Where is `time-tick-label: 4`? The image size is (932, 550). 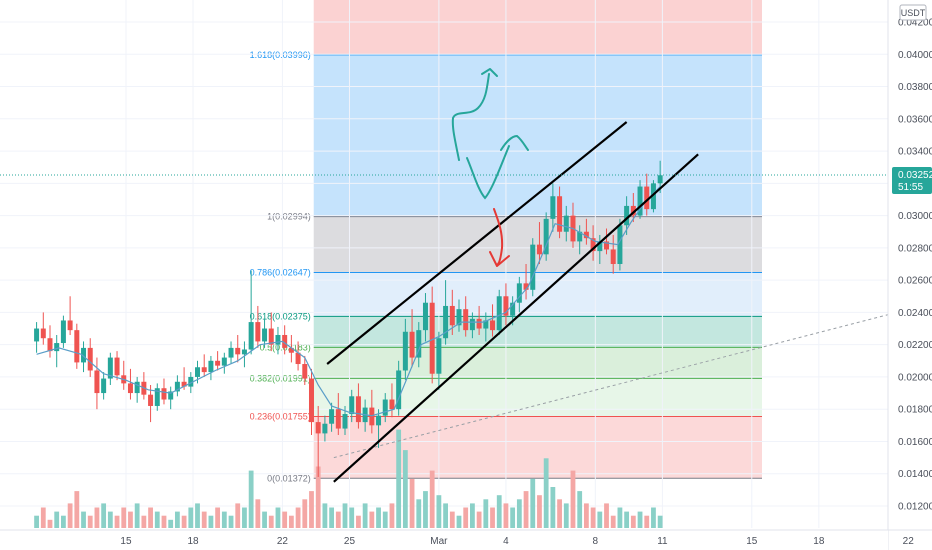
time-tick-label: 4 is located at coordinates (506, 541).